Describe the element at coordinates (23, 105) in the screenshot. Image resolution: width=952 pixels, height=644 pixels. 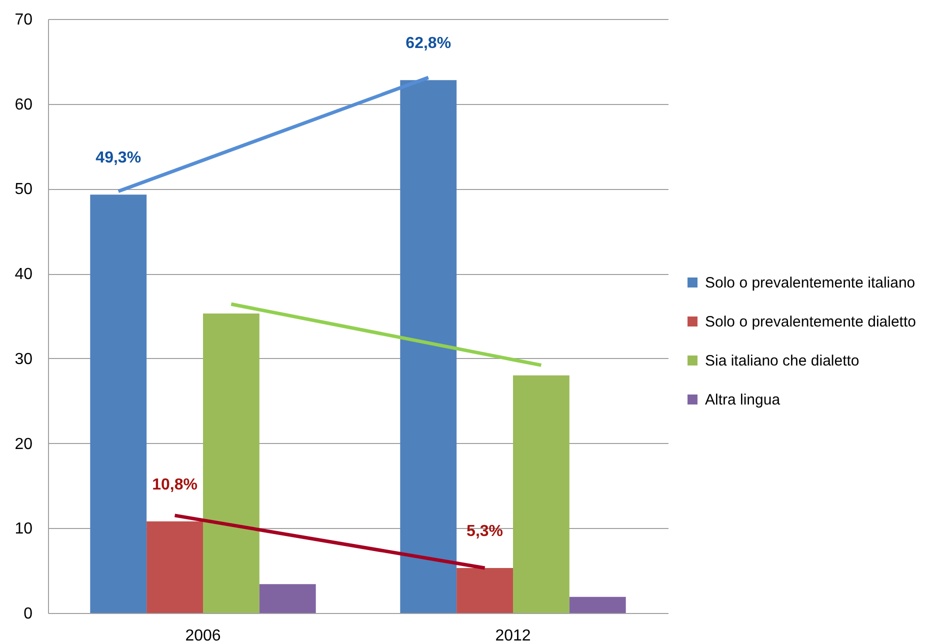
I see `y-tick-label: 60` at that location.